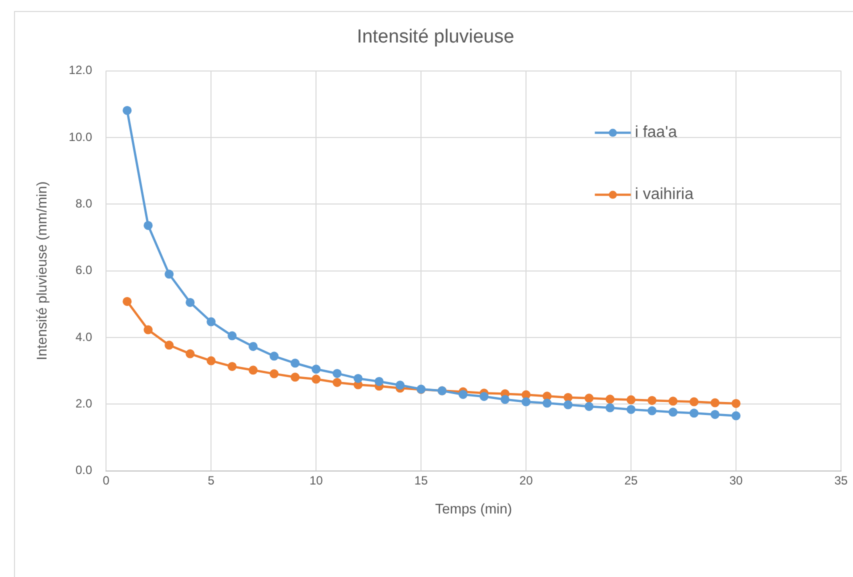 This screenshot has width=853, height=577. I want to click on y-tick-label: 12.0, so click(80, 70).